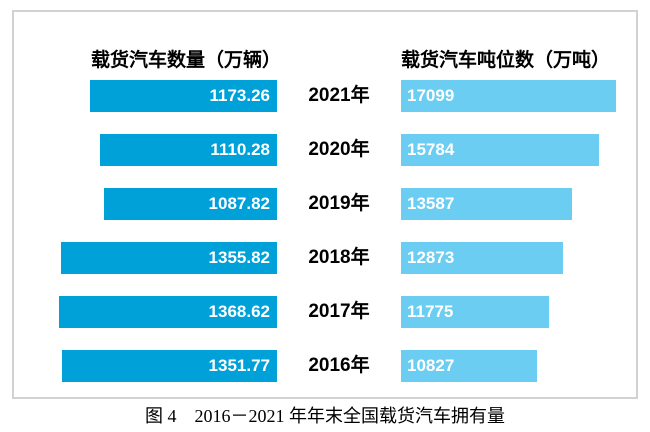 The image size is (650, 432). I want to click on quantity-value-label: 1110.28, so click(240, 149).